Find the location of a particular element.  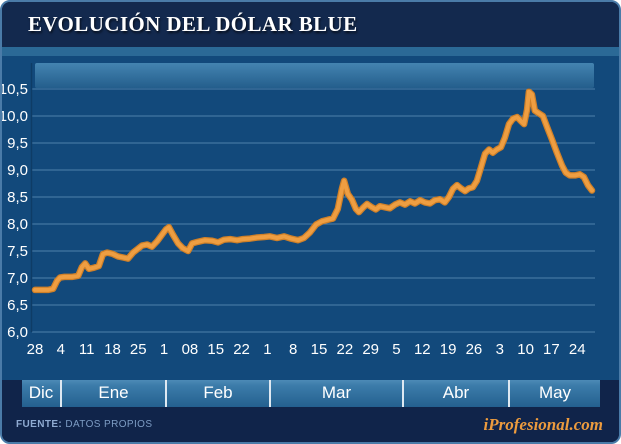

month-axis: Dic Ene Feb Mar Abr May is located at coordinates (310, 393).